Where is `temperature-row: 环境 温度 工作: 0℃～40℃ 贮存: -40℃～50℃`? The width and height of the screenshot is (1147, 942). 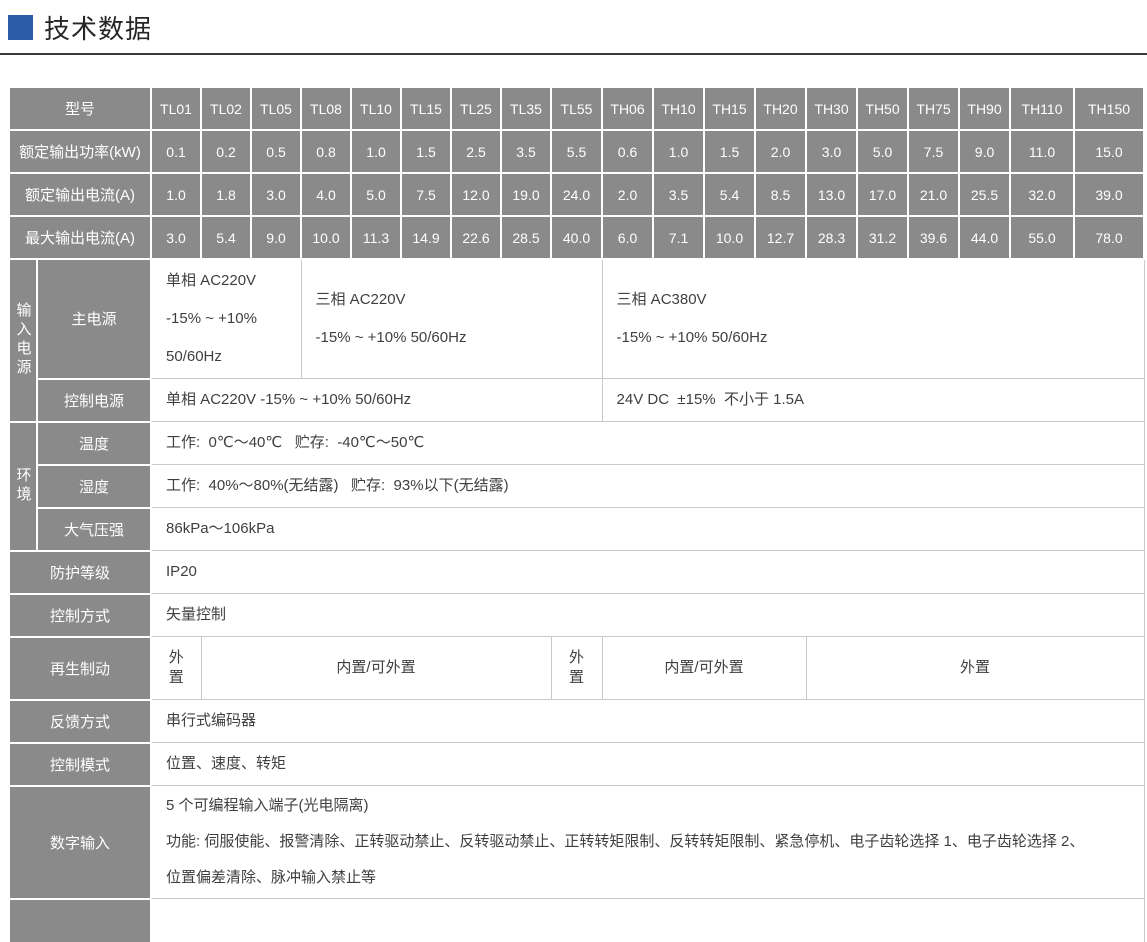
temperature-row: 环境 温度 工作: 0℃～40℃ 贮存: -40℃～50℃ is located at coordinates (576, 486).